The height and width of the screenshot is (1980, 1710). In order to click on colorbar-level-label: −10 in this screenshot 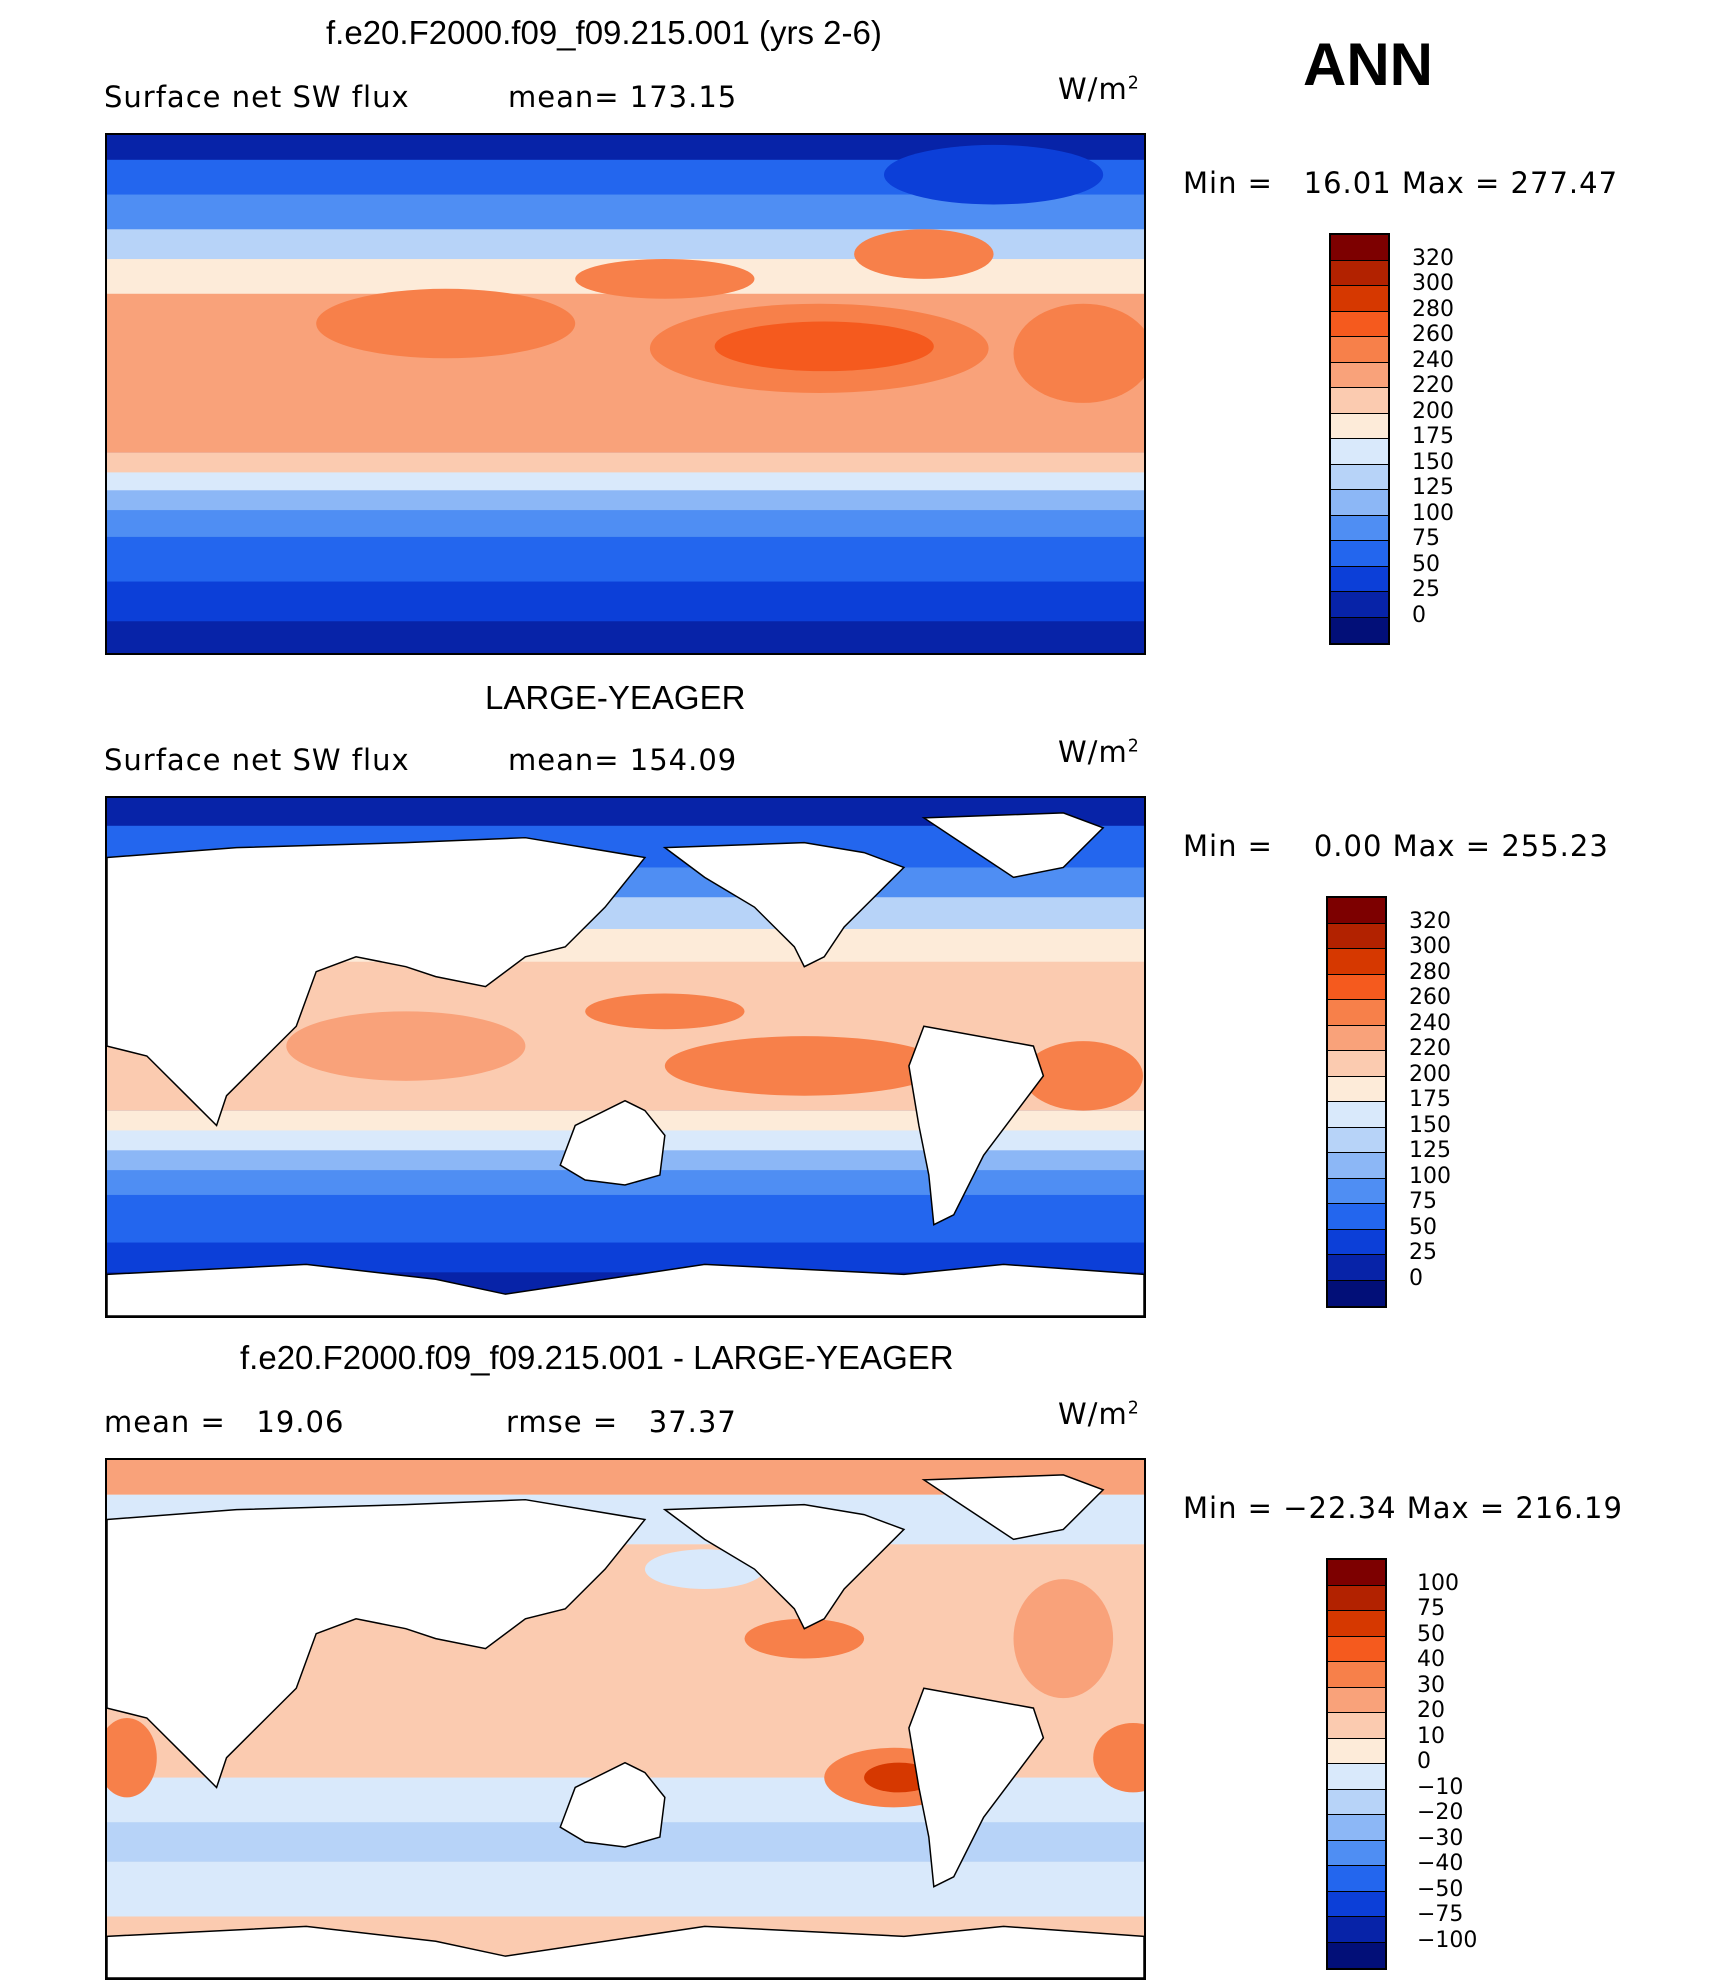, I will do `click(1440, 1787)`.